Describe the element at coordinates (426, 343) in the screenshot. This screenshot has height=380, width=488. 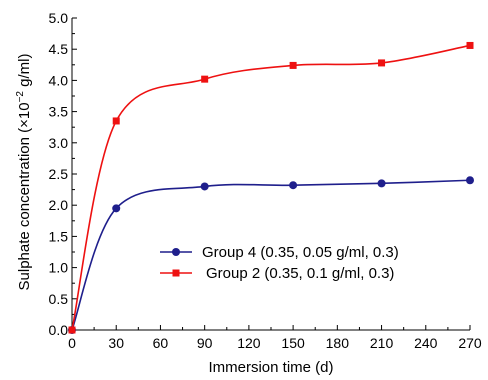
I see `x-tick-label: 240` at that location.